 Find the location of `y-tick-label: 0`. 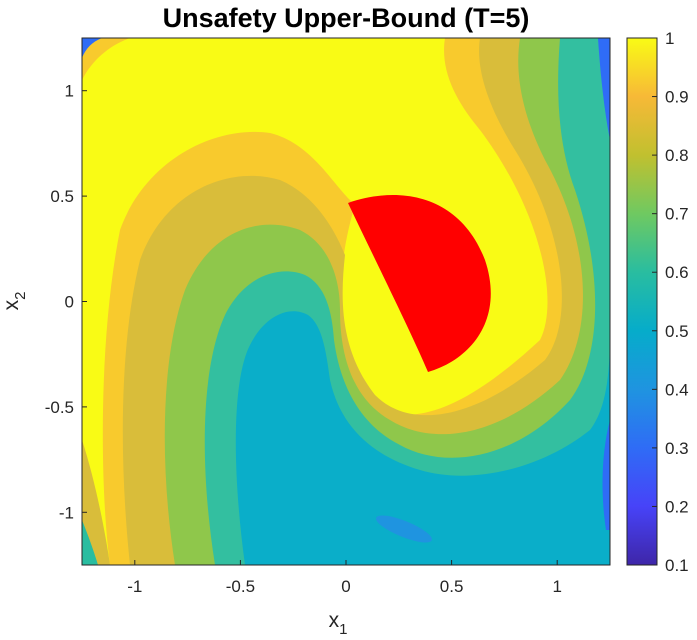

y-tick-label: 0 is located at coordinates (69, 302).